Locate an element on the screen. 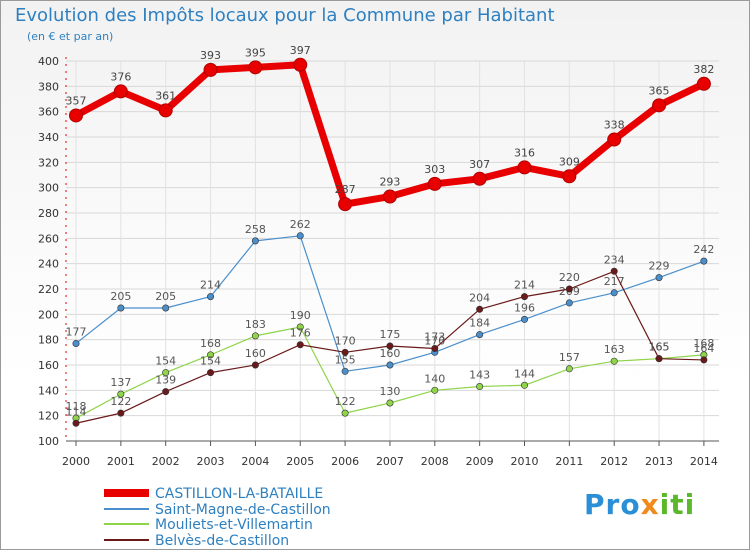 The width and height of the screenshot is (750, 551). data-label: 242 is located at coordinates (703, 249).